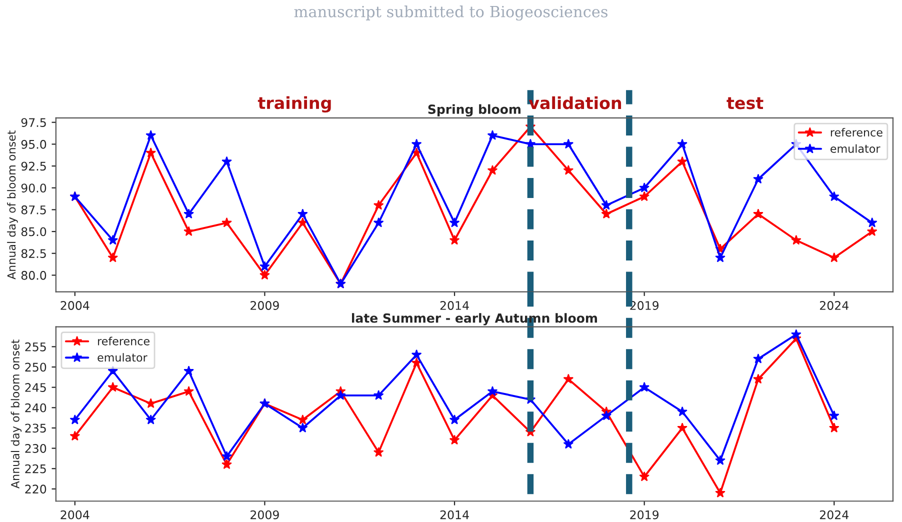  I want to click on y-tick-label: 225, so click(35, 469).